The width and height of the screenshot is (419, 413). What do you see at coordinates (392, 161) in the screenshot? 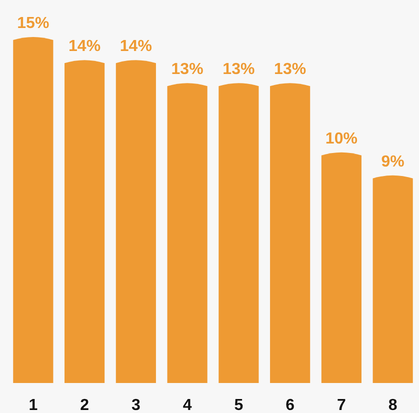
I see `data-label: 9%` at bounding box center [392, 161].